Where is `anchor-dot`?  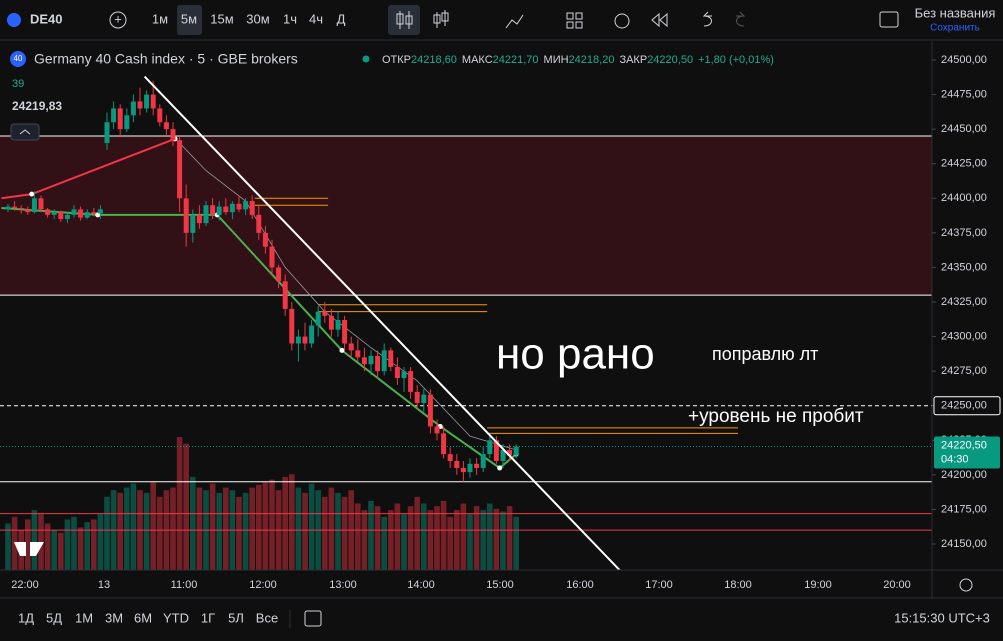 anchor-dot is located at coordinates (500, 468).